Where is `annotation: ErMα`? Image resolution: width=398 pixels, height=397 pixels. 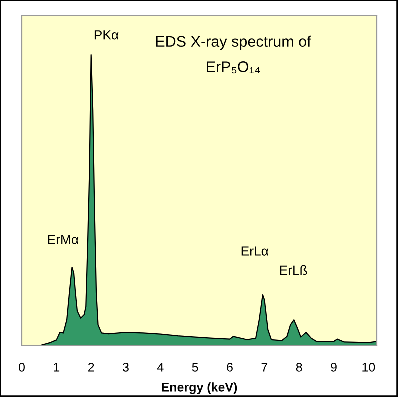
annotation: ErMα is located at coordinates (63, 239).